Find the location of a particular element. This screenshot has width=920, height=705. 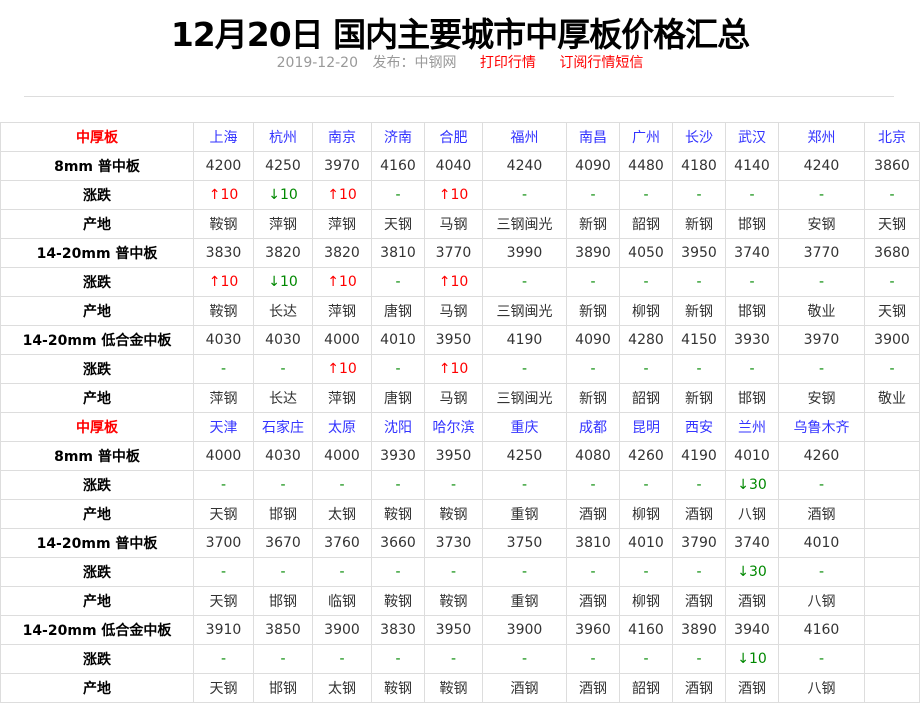

article-meta: 2019-12-20 发布：中钢网 打印行情 订阅行情短信 is located at coordinates (460, 62).